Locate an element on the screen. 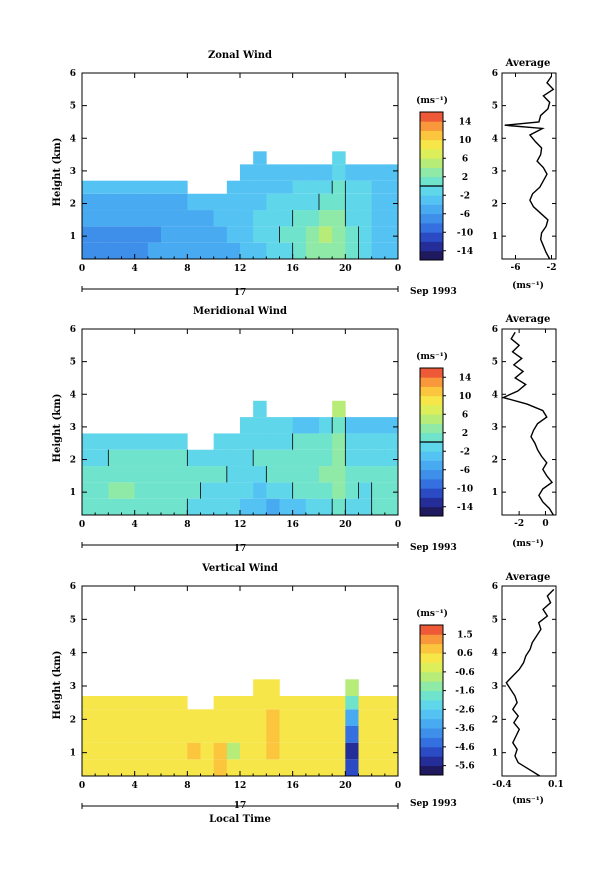  zonal-contours is located at coordinates (319, 219).